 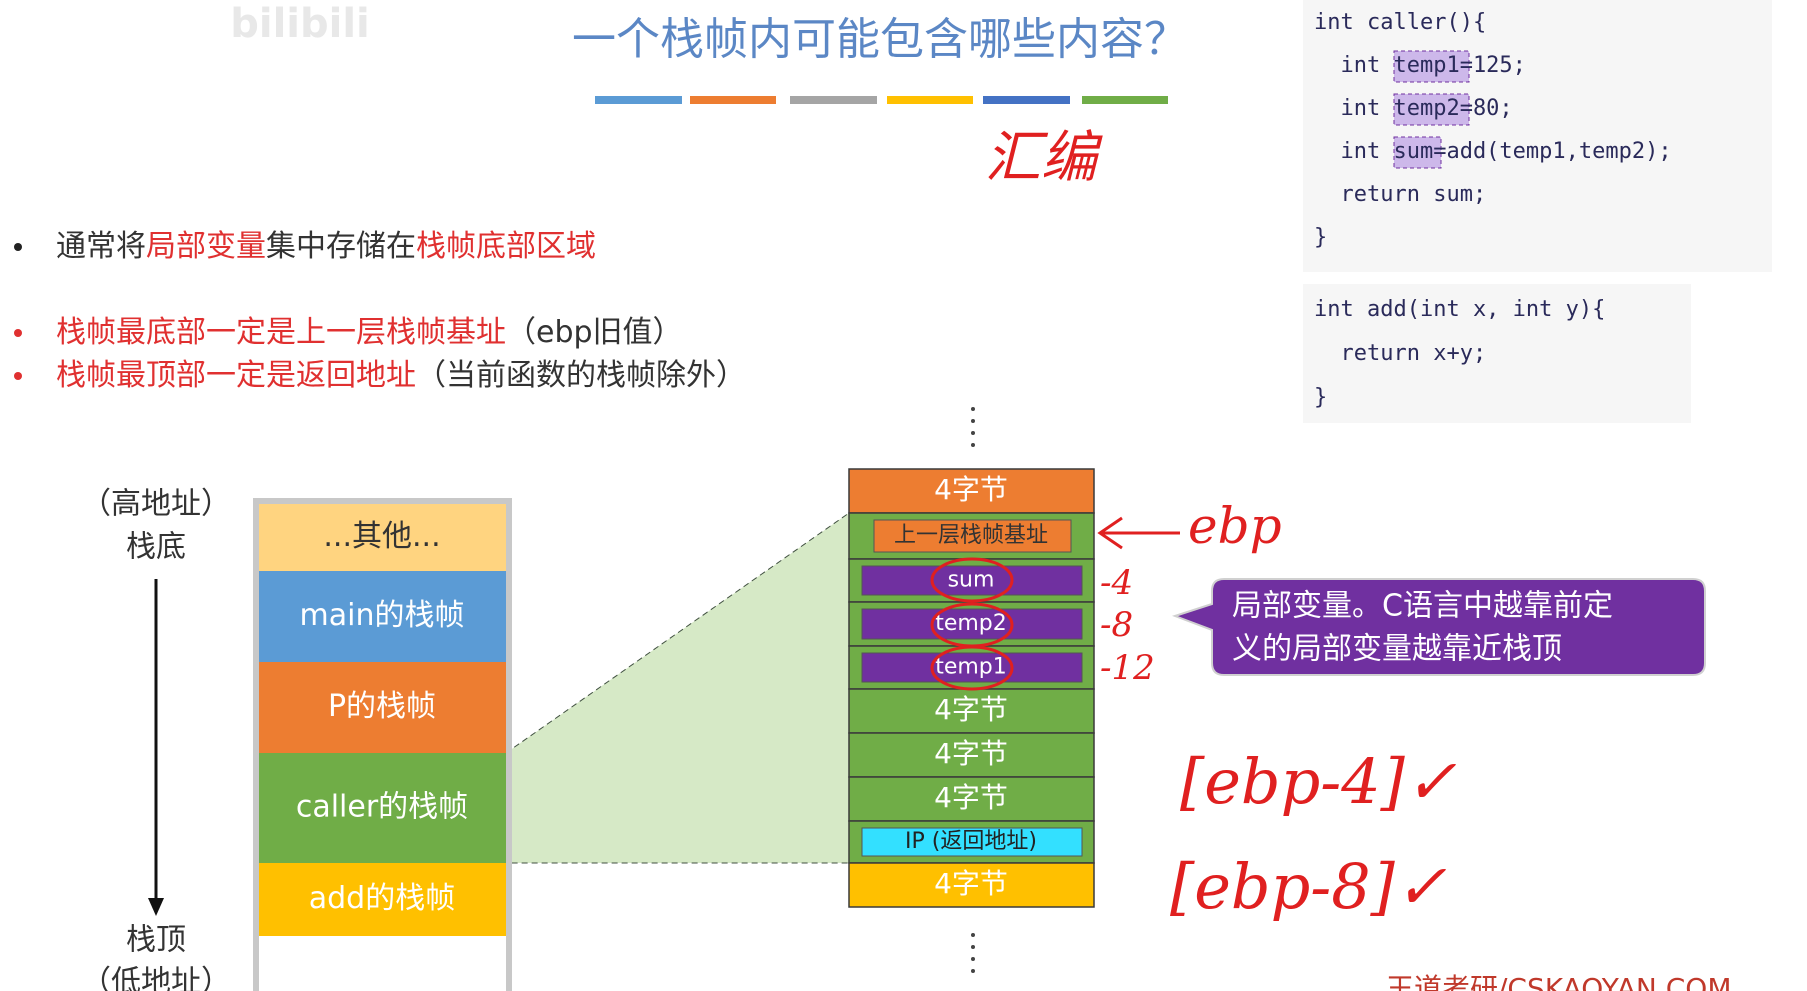 I want to click on handwritten-note: [ebp-8]✓, so click(x=1308, y=886).